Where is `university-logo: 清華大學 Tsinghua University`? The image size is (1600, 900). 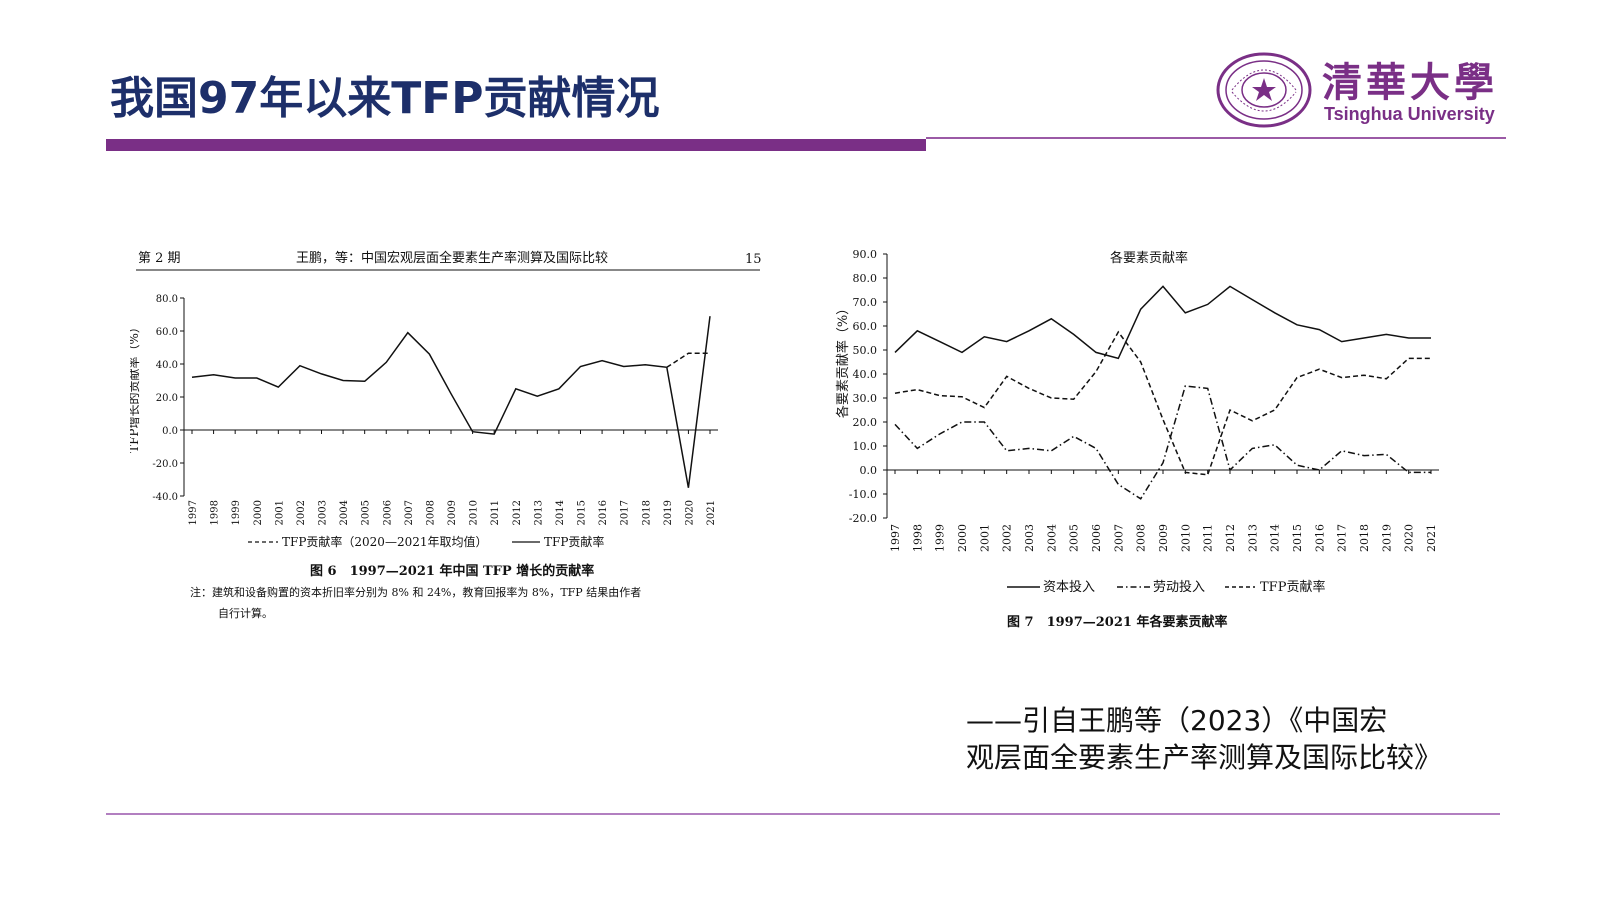
university-logo: 清華大學 Tsinghua University is located at coordinates (1366, 90).